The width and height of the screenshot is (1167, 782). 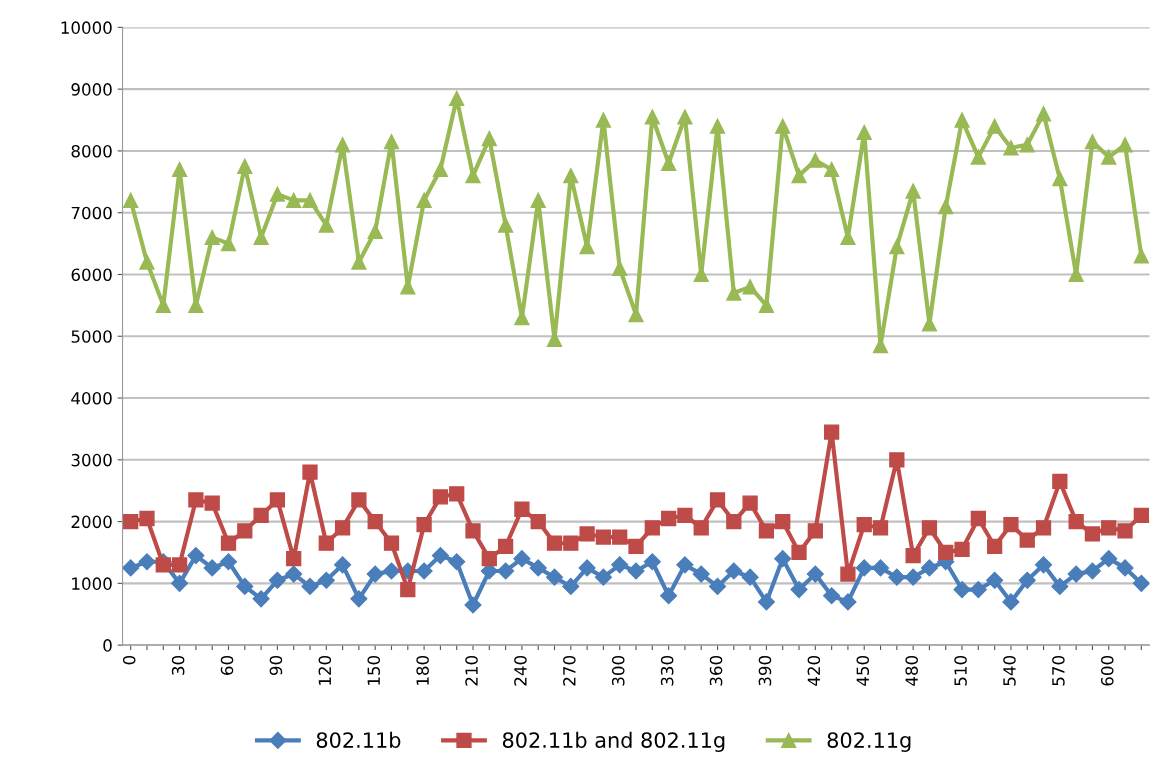 What do you see at coordinates (716, 670) in the screenshot?
I see `x-tick-label: 360` at bounding box center [716, 670].